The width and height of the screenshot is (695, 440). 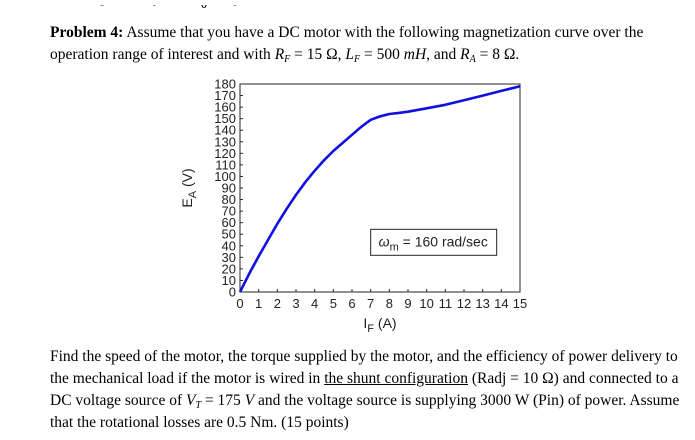 What do you see at coordinates (382, 54) in the screenshot?
I see `lf-value: = 500` at bounding box center [382, 54].